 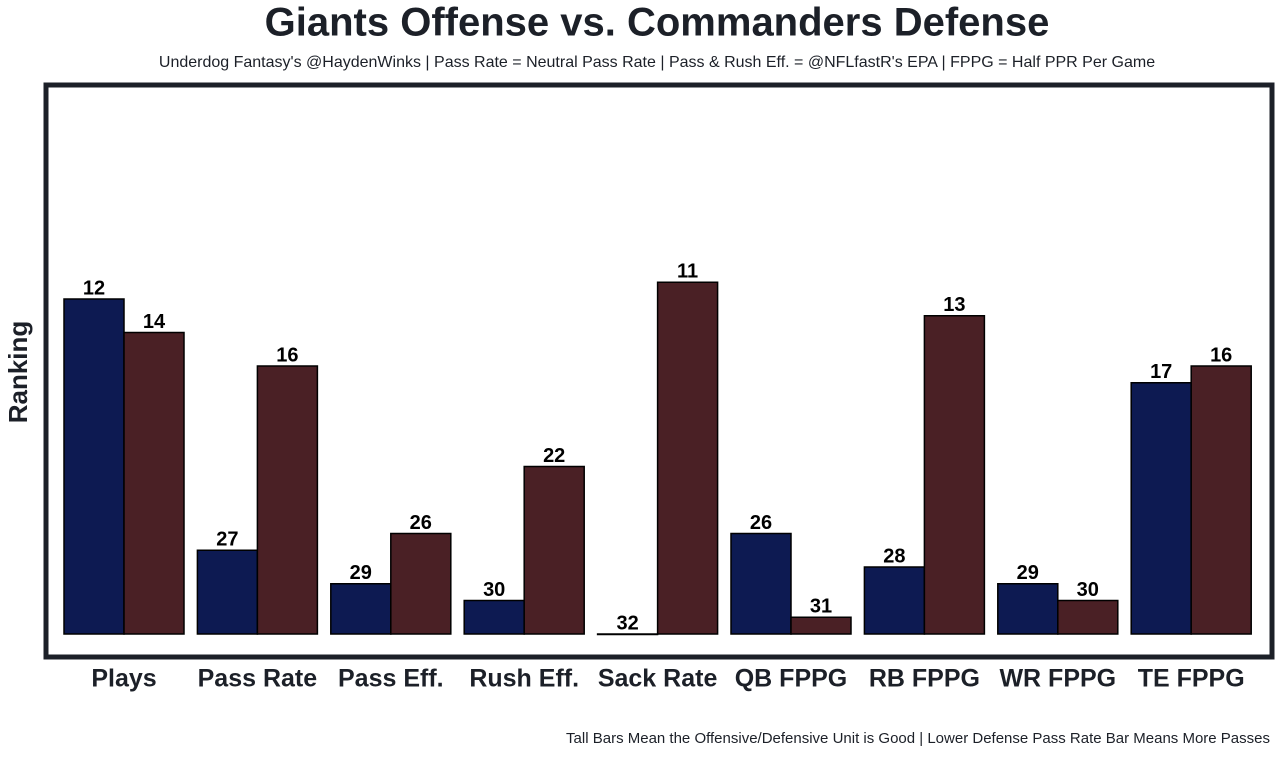 I want to click on value-label: 13, so click(x=954, y=305).